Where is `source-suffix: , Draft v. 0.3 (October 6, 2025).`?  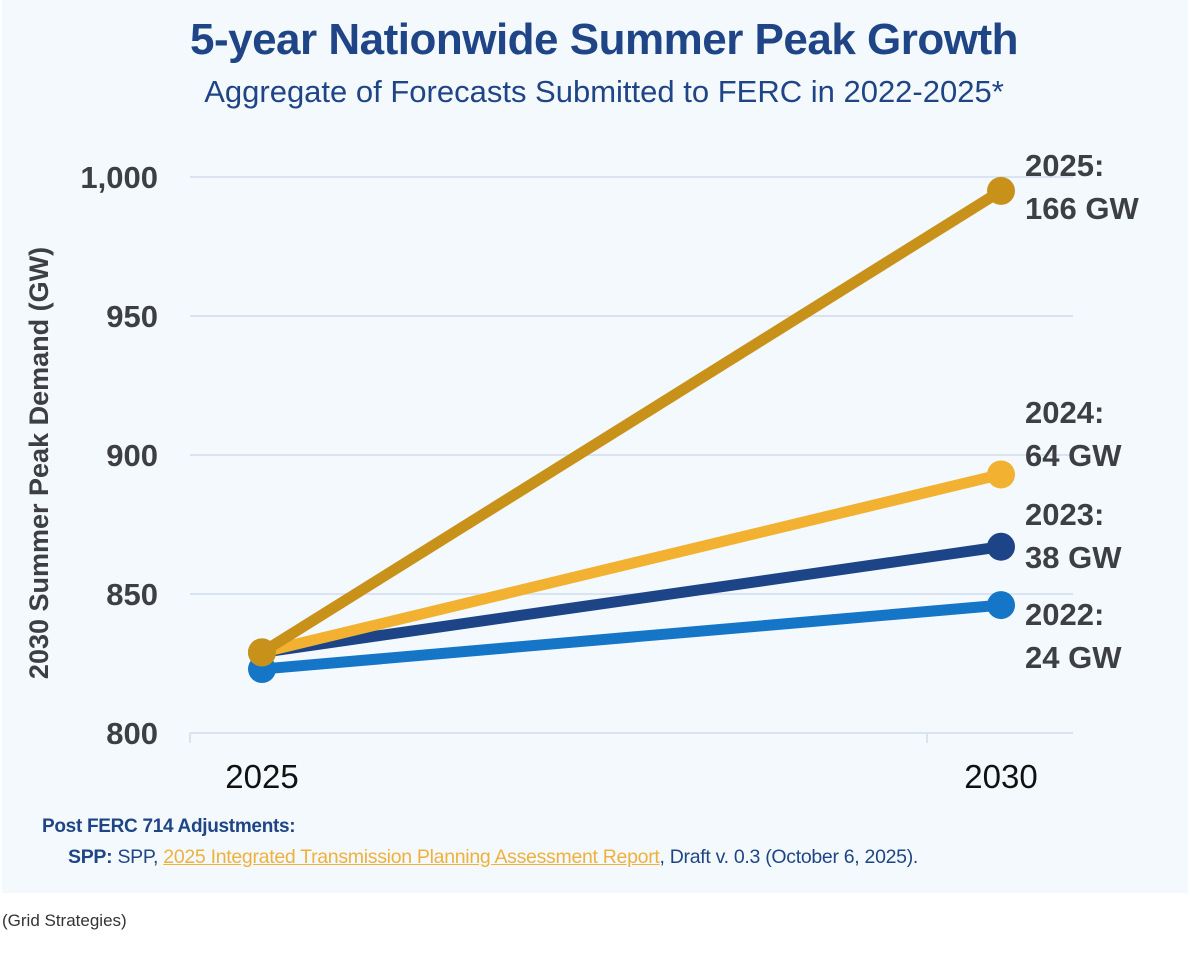 source-suffix: , Draft v. 0.3 (October 6, 2025). is located at coordinates (789, 857).